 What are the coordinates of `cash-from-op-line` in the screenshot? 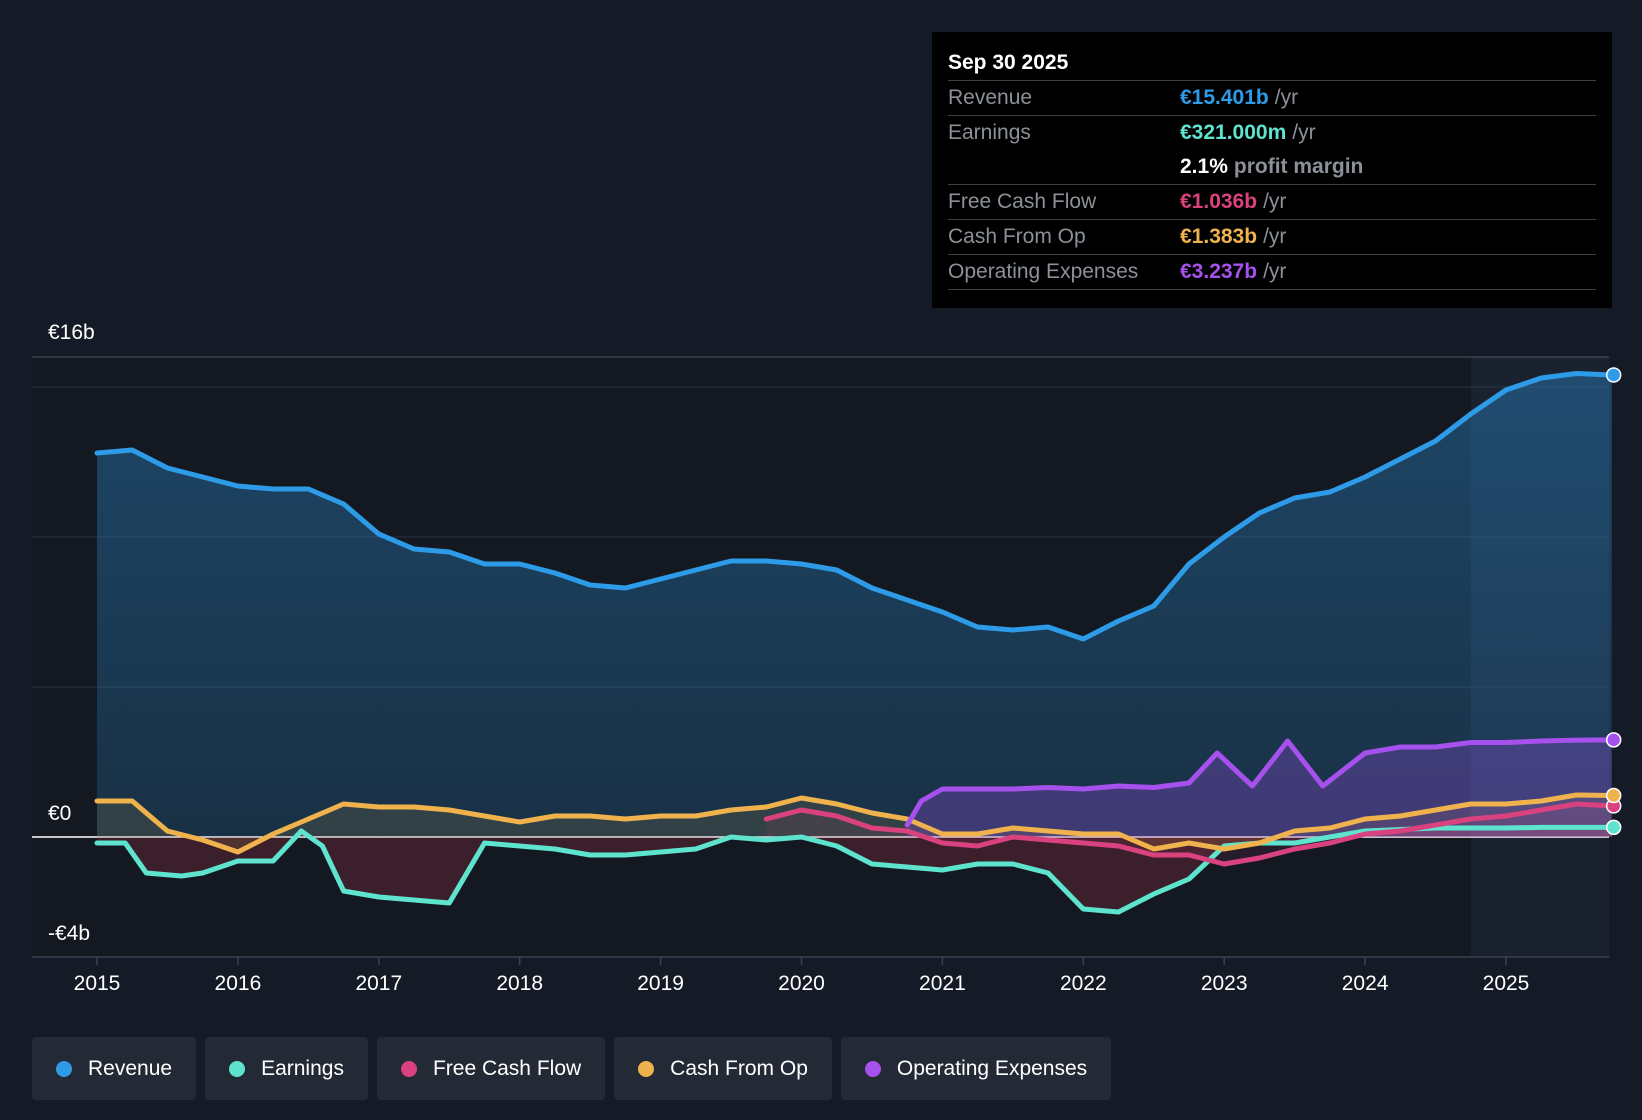 It's located at (854, 823).